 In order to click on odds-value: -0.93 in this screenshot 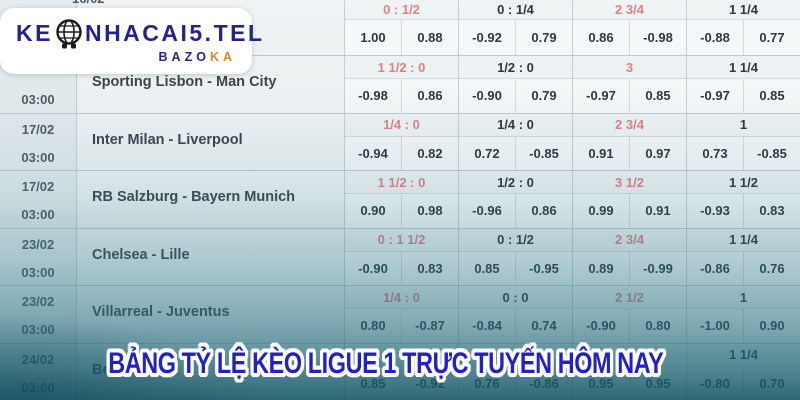, I will do `click(715, 211)`.